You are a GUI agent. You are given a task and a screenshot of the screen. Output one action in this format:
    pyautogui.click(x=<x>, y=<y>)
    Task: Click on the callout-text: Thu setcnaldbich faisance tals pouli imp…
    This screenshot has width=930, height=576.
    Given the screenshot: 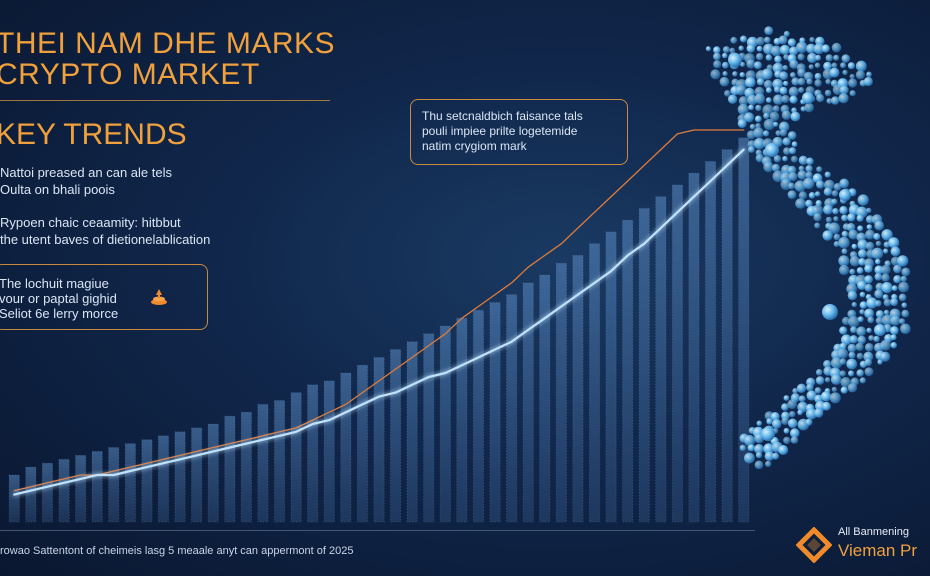 What is the action you would take?
    pyautogui.click(x=502, y=131)
    